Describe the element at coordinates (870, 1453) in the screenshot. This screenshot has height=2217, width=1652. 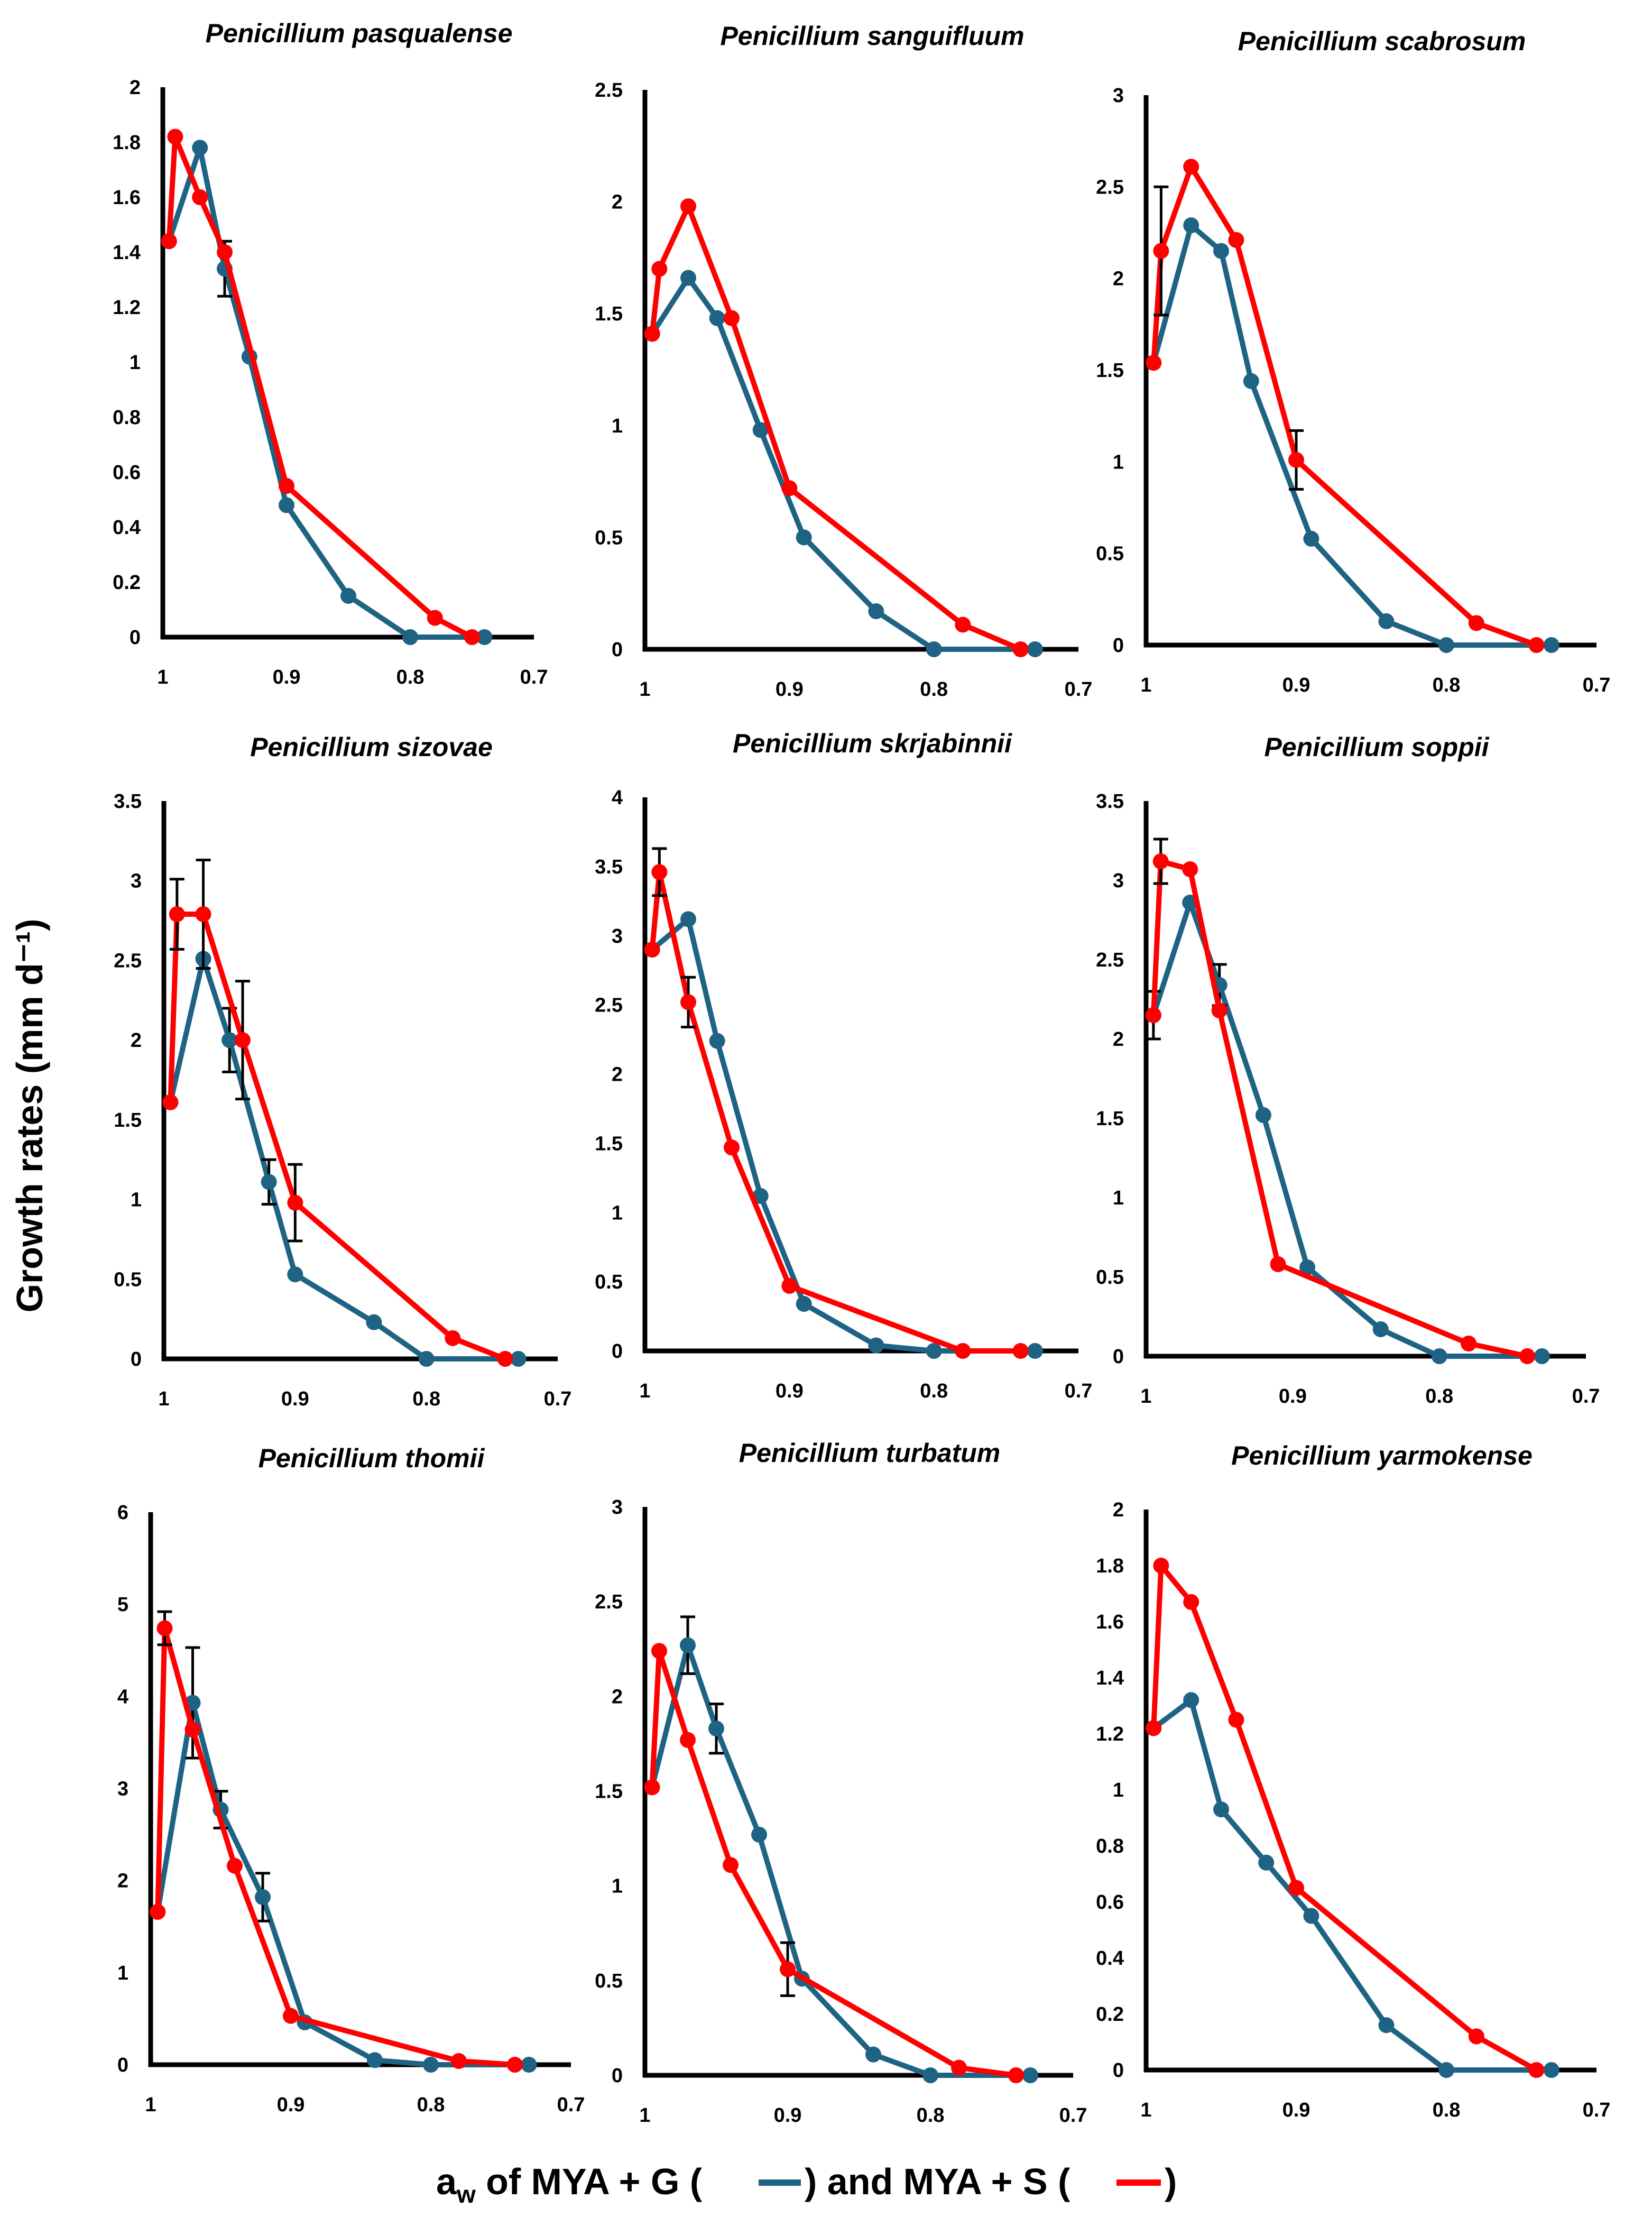
I see `chart-title: Penicillium turbatum` at that location.